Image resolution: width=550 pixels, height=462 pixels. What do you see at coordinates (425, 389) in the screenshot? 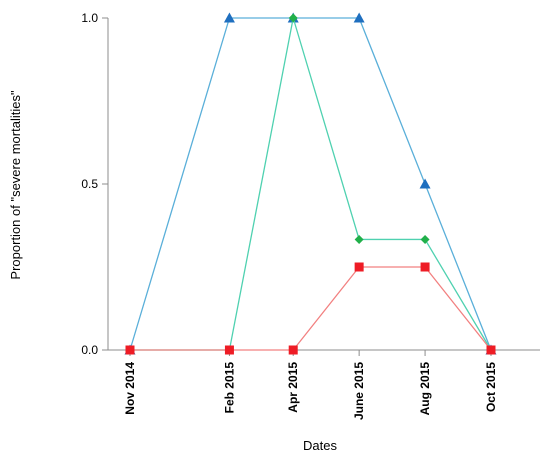
I see `x-tick-label: Aug 2015` at bounding box center [425, 389].